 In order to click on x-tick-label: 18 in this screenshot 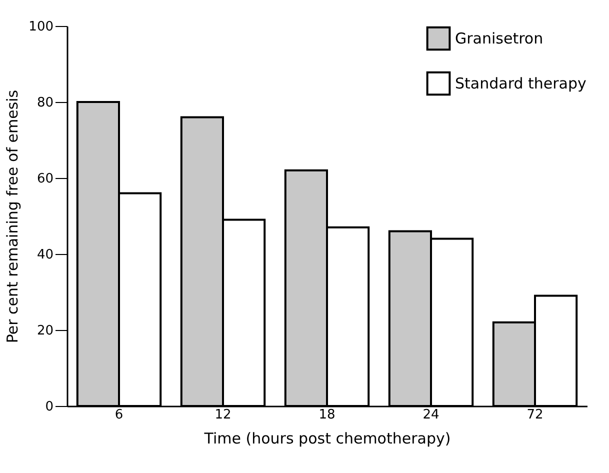, I will do `click(327, 415)`.